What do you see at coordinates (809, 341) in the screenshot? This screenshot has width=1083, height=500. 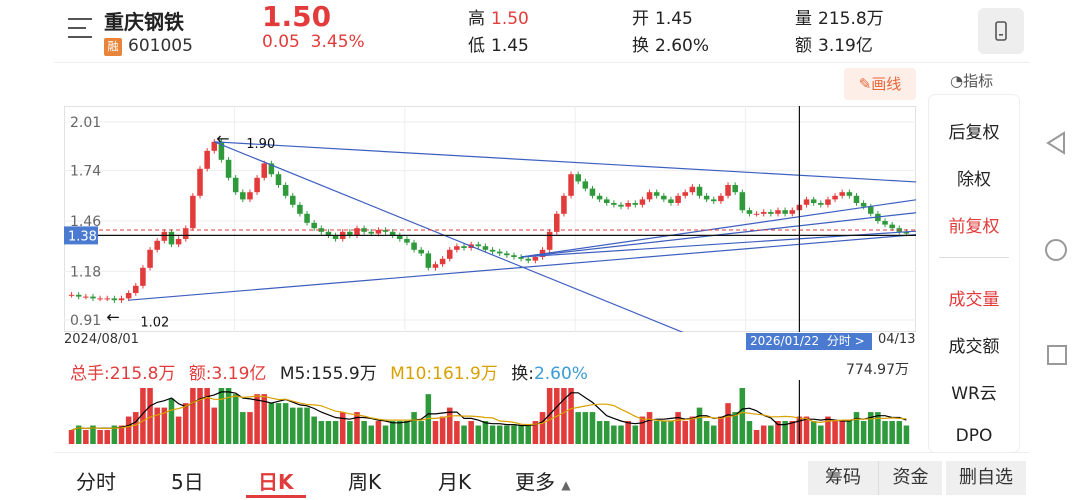 I see `crosshair-date-label: 2026/01/22 分时 >` at bounding box center [809, 341].